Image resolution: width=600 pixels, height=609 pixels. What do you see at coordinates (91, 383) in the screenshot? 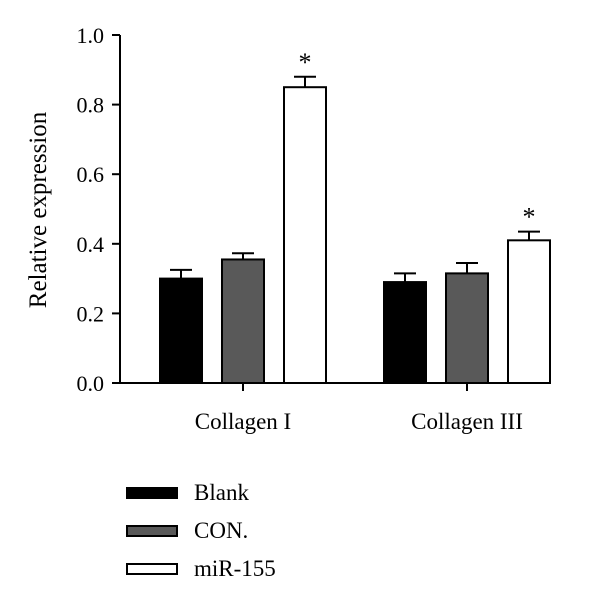
I see `y-tick-label: 0.0` at bounding box center [91, 383].